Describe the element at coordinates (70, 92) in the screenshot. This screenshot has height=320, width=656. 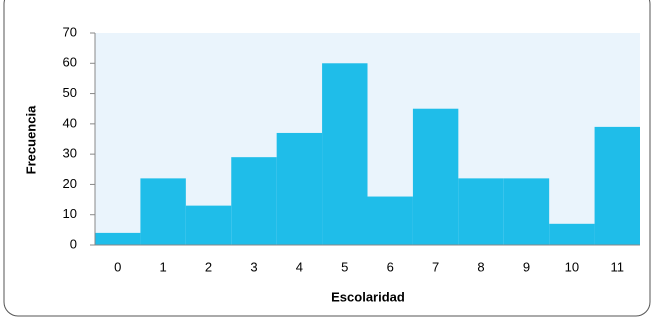
I see `y-tick-label: 50` at that location.